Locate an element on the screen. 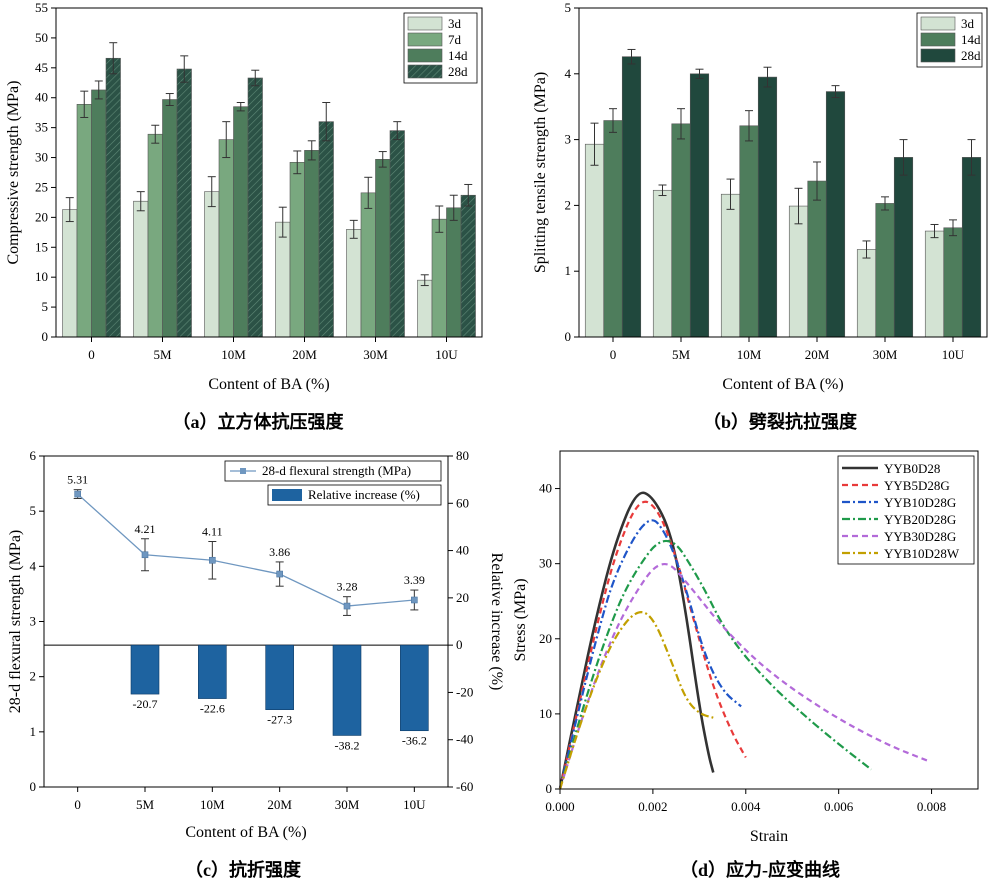  b-legend-swatch-14d is located at coordinates (938, 39).